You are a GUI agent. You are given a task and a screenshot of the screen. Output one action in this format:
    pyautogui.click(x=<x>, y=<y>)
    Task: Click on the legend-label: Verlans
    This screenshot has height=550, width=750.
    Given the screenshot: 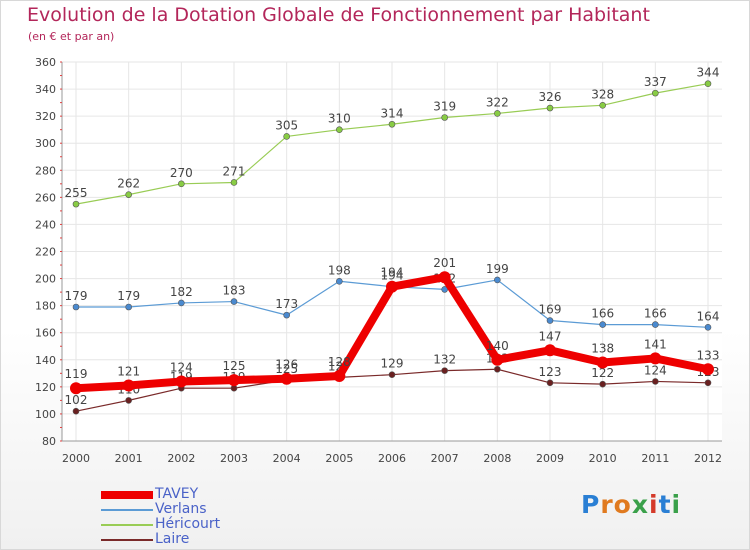 What is the action you would take?
    pyautogui.click(x=181, y=509)
    